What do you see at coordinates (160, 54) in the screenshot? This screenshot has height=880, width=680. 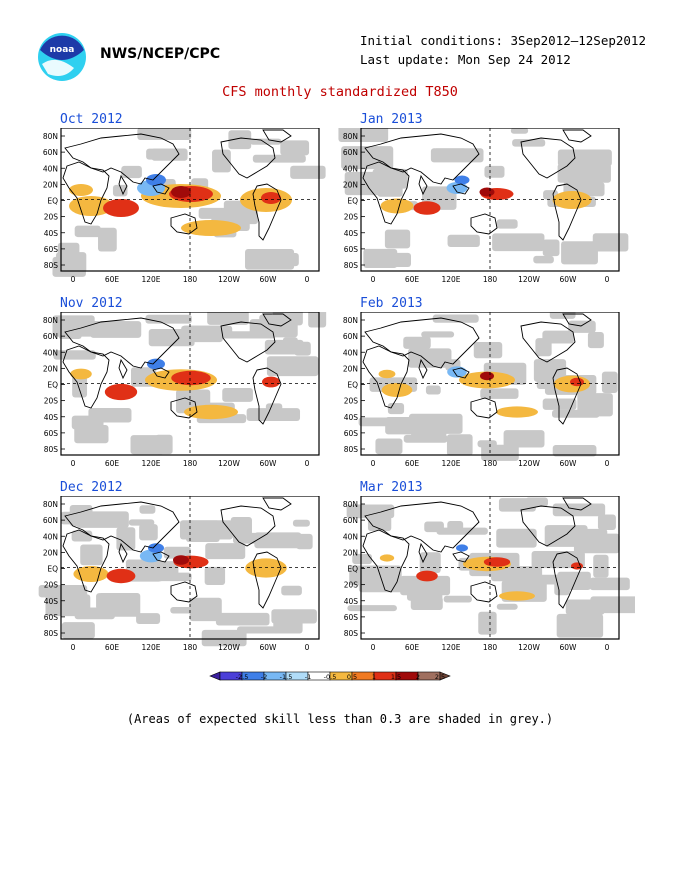 I see `org-label: NWS/NCEP/CPC` at bounding box center [160, 54].